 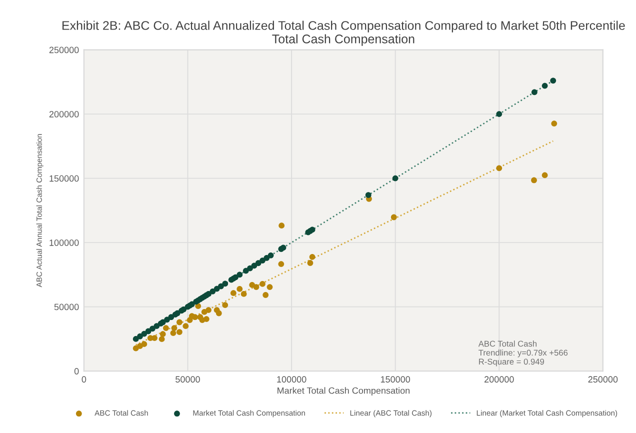 I want to click on x-tick-label: 50000, so click(x=188, y=379).